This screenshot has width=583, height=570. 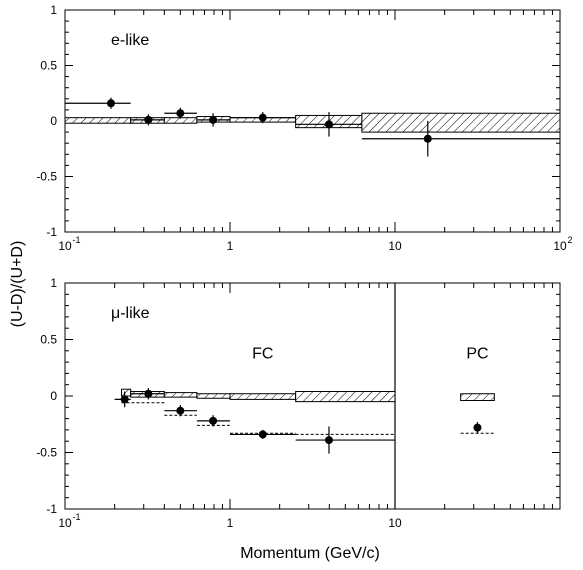 I want to click on panel-annotation: e-like, so click(x=130, y=40).